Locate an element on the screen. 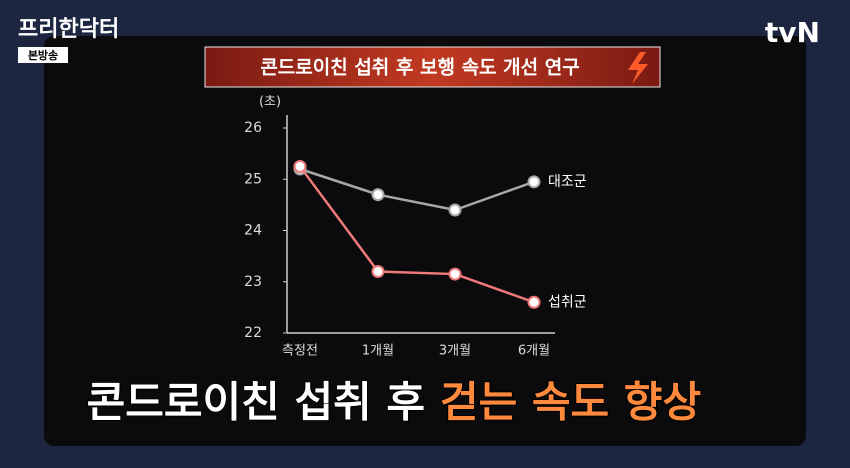 The image size is (850, 468). series-label: 섭취군 is located at coordinates (567, 302).